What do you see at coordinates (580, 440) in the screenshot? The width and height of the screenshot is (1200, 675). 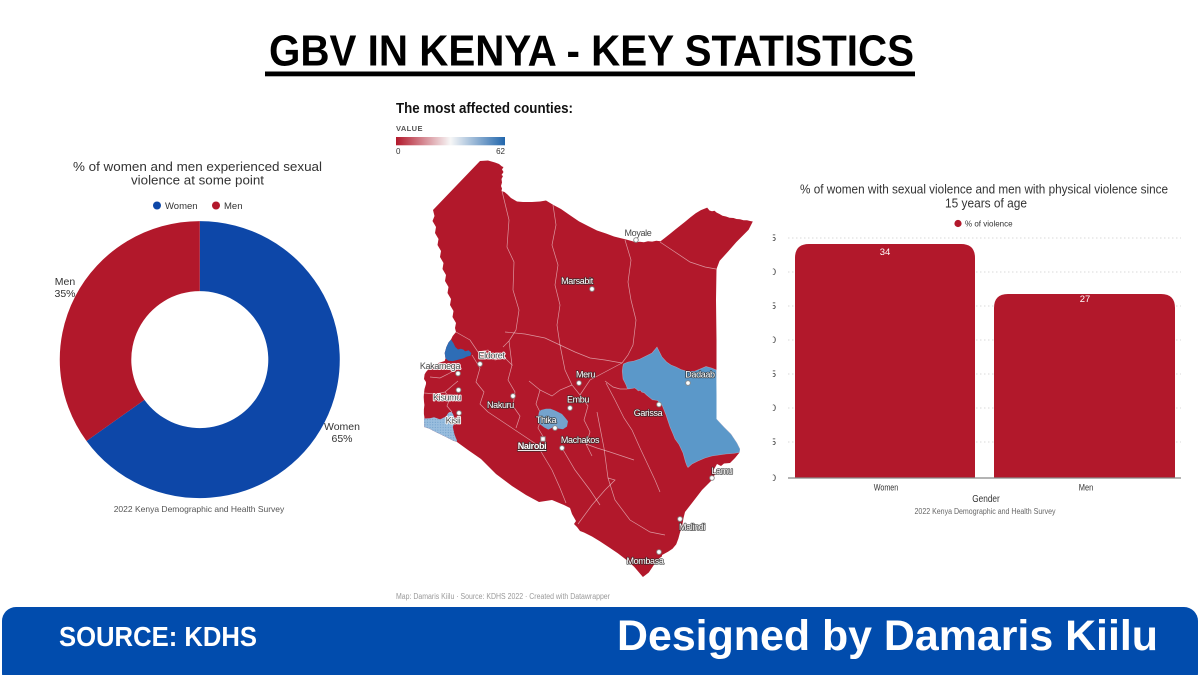 I see `svg-text: Machakos` at bounding box center [580, 440].